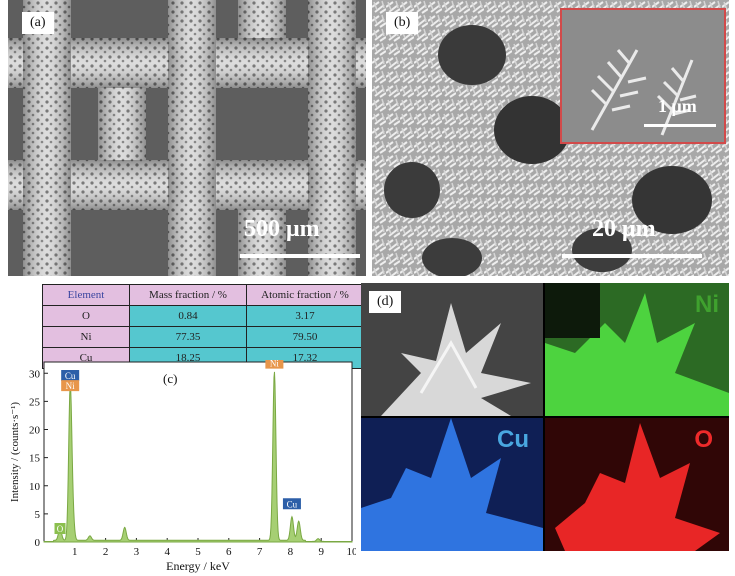 The width and height of the screenshot is (735, 576). What do you see at coordinates (624, 229) in the screenshot?
I see `panel-b-scale-label: 20 μm` at bounding box center [624, 229].